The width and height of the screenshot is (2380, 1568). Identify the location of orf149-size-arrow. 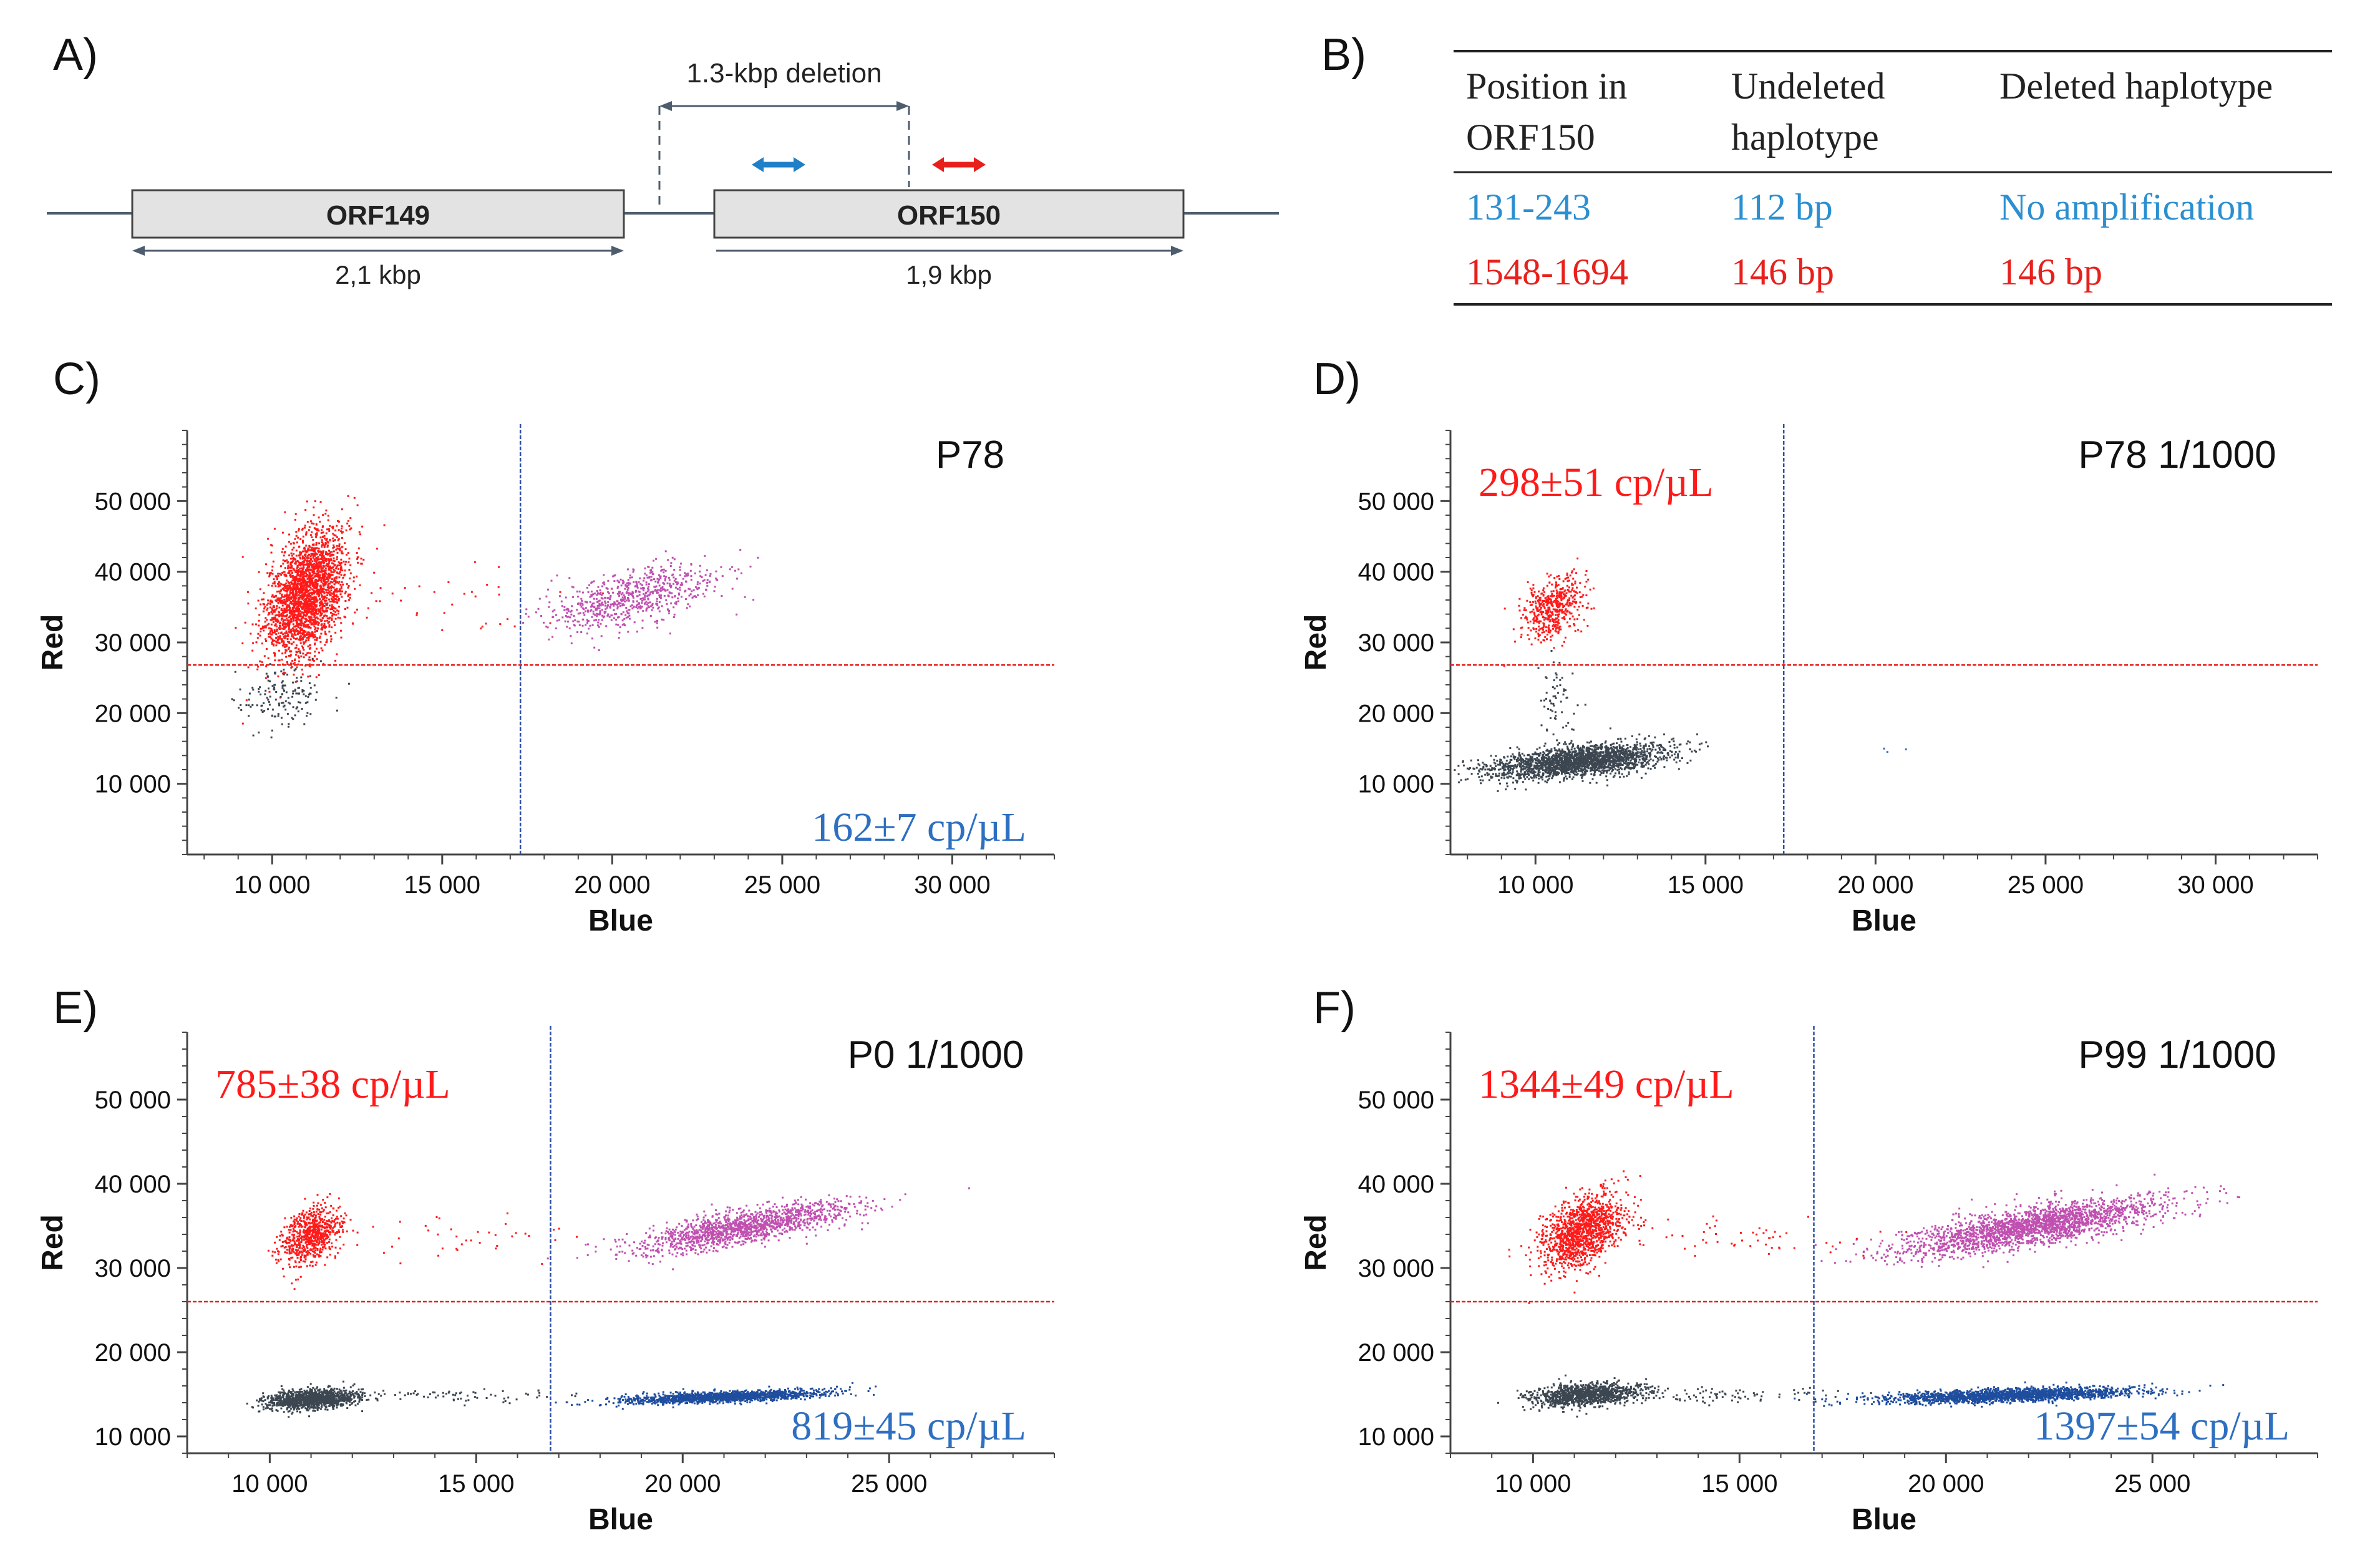
(378, 251).